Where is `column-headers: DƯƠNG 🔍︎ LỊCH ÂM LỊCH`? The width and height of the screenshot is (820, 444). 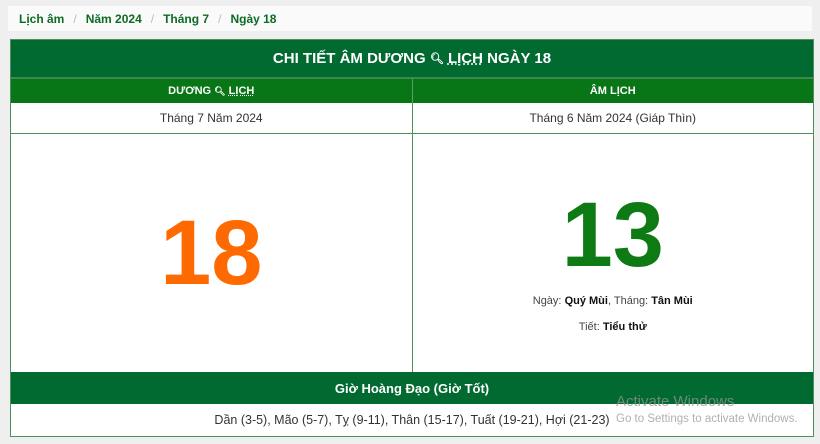
column-headers: DƯƠNG 🔍︎ LỊCH ÂM LỊCH is located at coordinates (412, 91).